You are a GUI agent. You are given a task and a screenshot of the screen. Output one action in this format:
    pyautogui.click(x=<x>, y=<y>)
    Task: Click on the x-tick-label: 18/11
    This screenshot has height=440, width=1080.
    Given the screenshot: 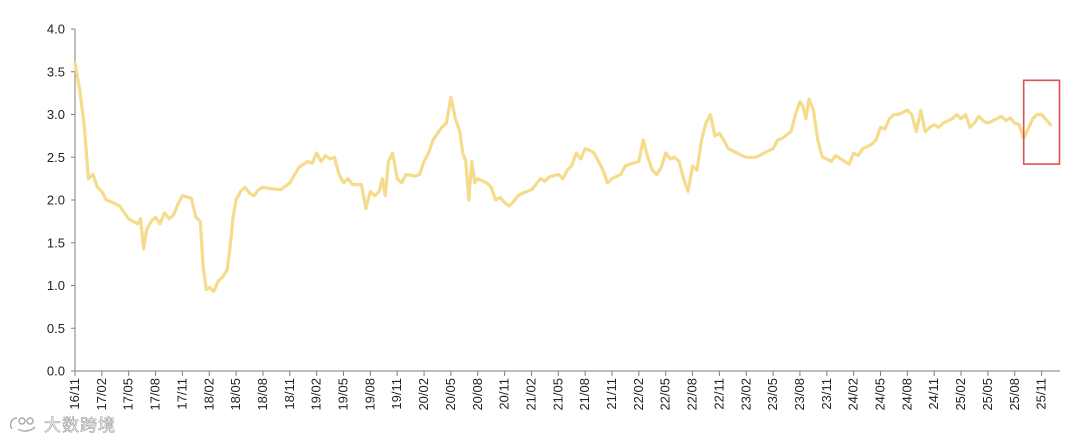 What is the action you would take?
    pyautogui.click(x=289, y=394)
    